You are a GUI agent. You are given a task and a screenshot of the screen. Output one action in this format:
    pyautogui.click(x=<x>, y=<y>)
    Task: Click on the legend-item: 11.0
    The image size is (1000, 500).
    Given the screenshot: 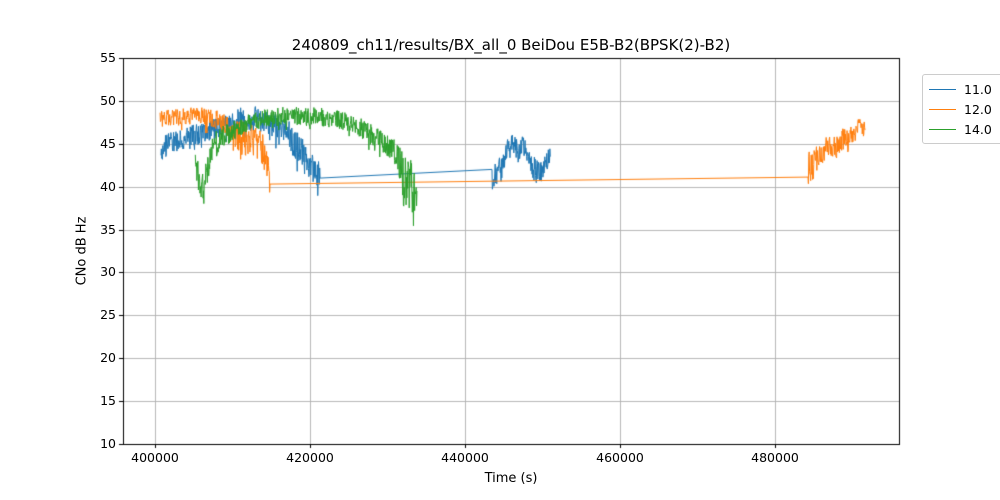 What is the action you would take?
    pyautogui.click(x=964, y=89)
    